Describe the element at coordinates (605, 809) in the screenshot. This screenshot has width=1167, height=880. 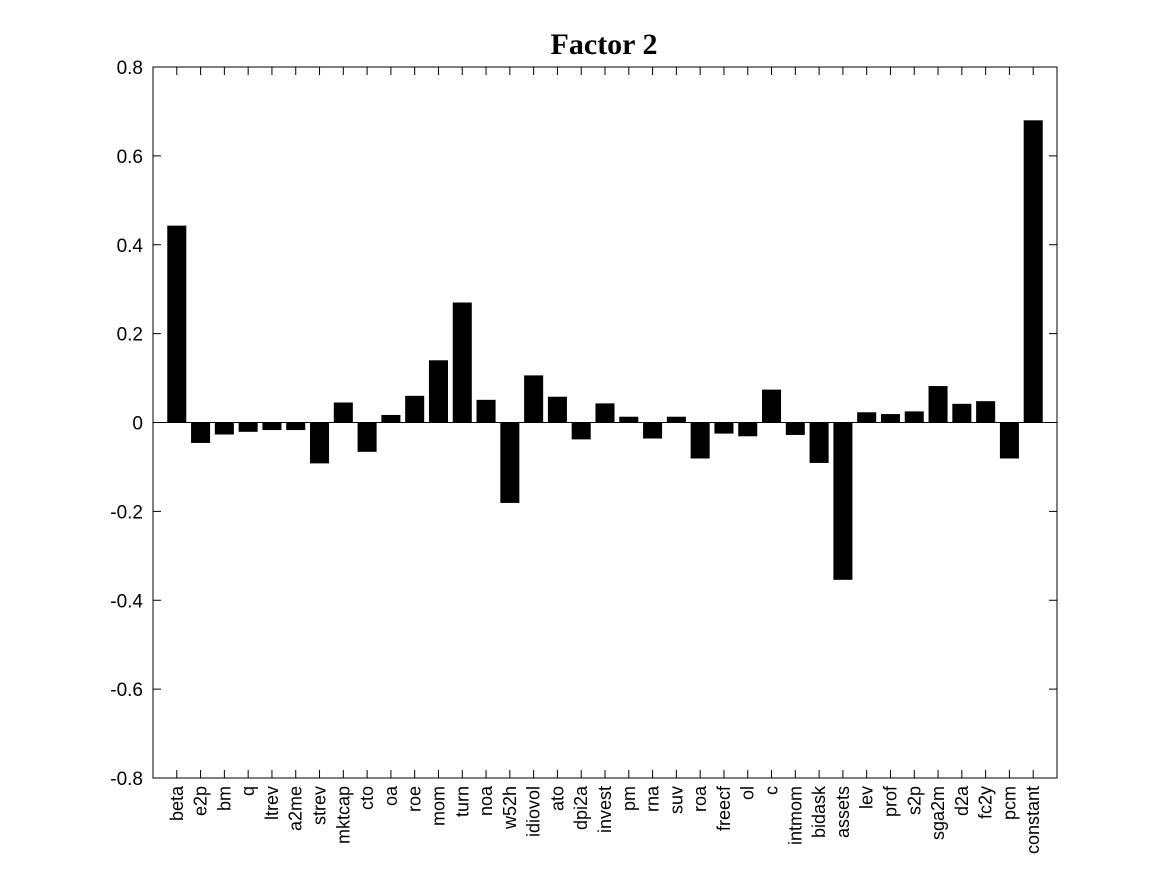
I see `x-tick-label-invest: invest` at that location.